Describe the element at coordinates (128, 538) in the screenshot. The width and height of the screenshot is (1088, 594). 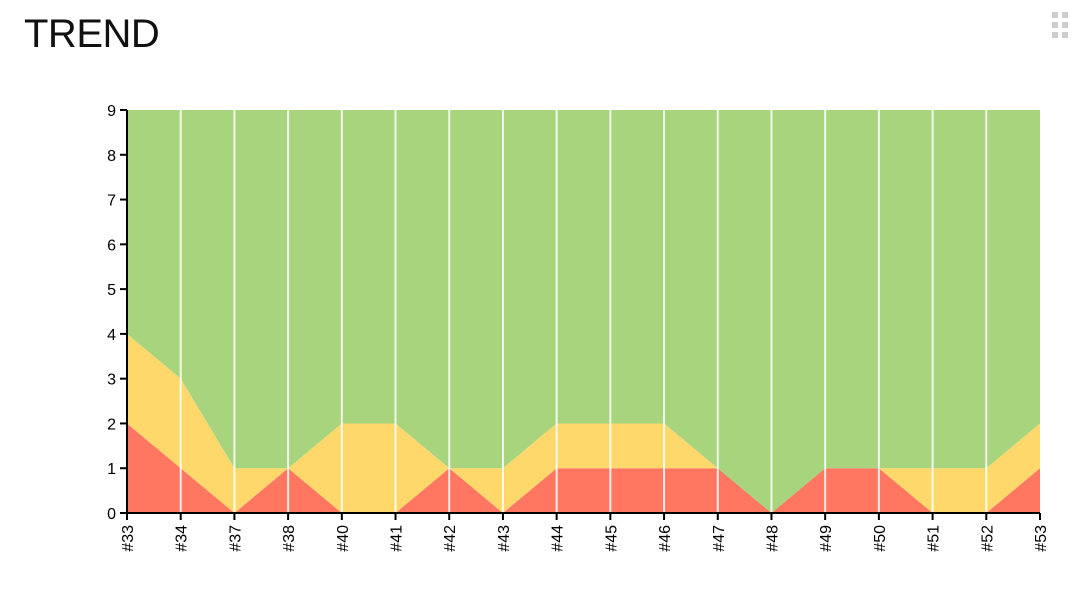
I see `x-tick-label: #33` at that location.